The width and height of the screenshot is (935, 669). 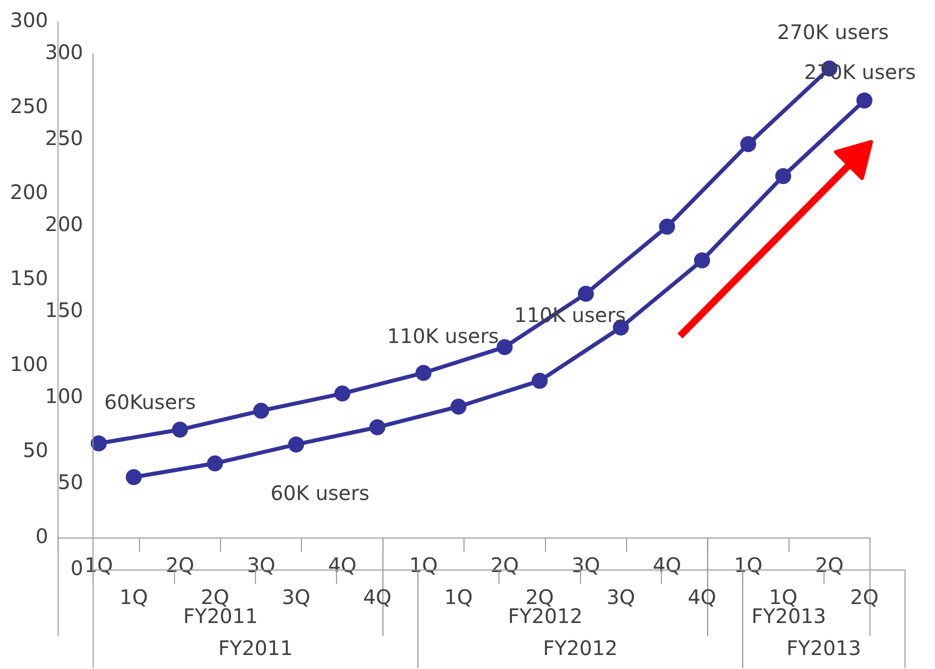 What do you see at coordinates (833, 32) in the screenshot?
I see `annotation: 270K users` at bounding box center [833, 32].